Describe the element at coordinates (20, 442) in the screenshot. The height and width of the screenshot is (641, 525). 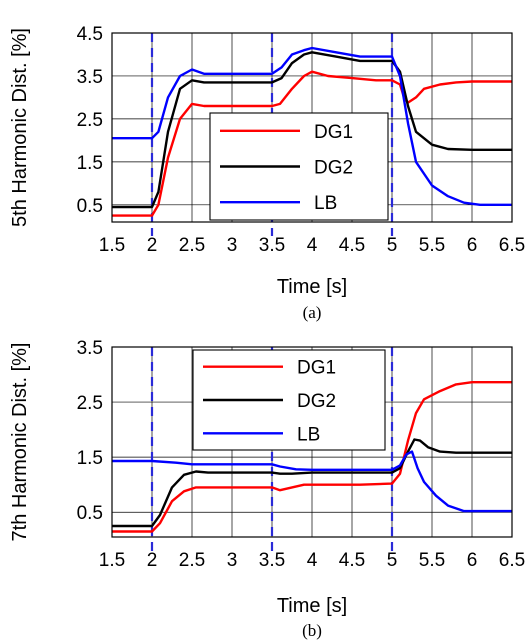
I see `y-axis-label: 7th Harmonic Dist. [%]` at that location.